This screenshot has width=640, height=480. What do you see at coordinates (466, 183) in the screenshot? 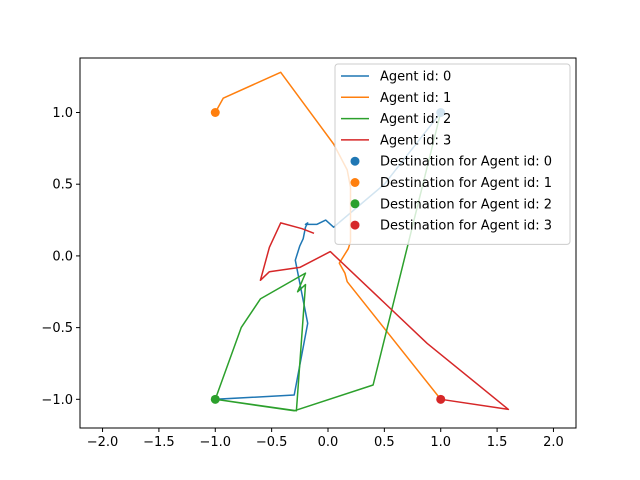
I see `legend-label-destination-1: Destination for Agent id: 1` at bounding box center [466, 183].